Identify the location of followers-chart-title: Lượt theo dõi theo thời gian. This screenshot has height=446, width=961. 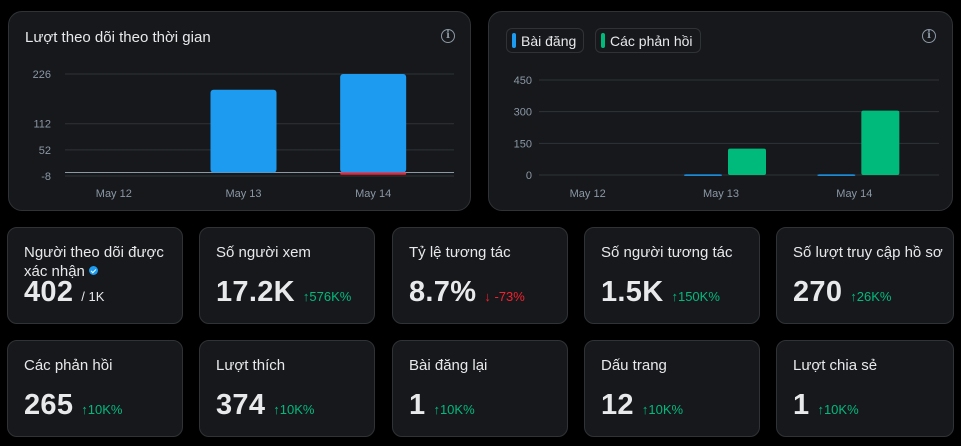
(118, 37).